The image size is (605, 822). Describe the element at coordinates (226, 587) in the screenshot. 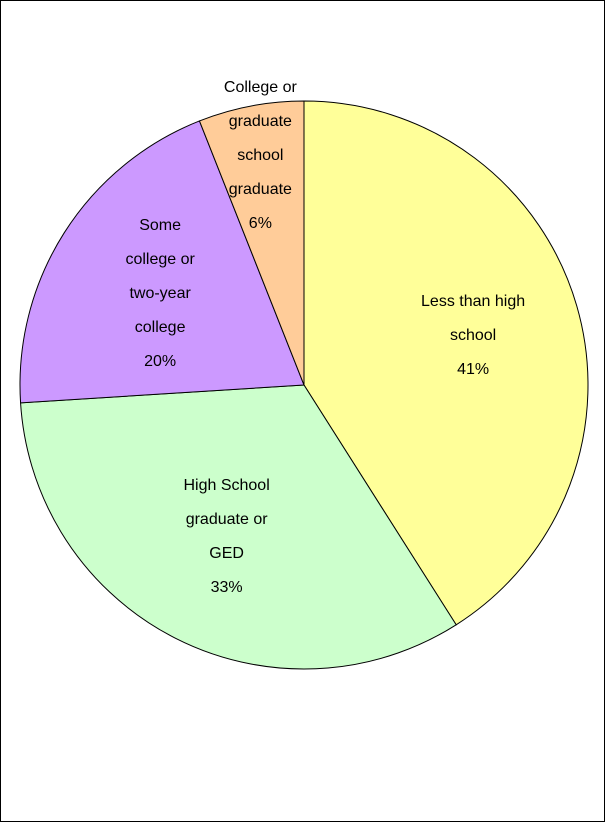

I see `value-label: 33%` at that location.